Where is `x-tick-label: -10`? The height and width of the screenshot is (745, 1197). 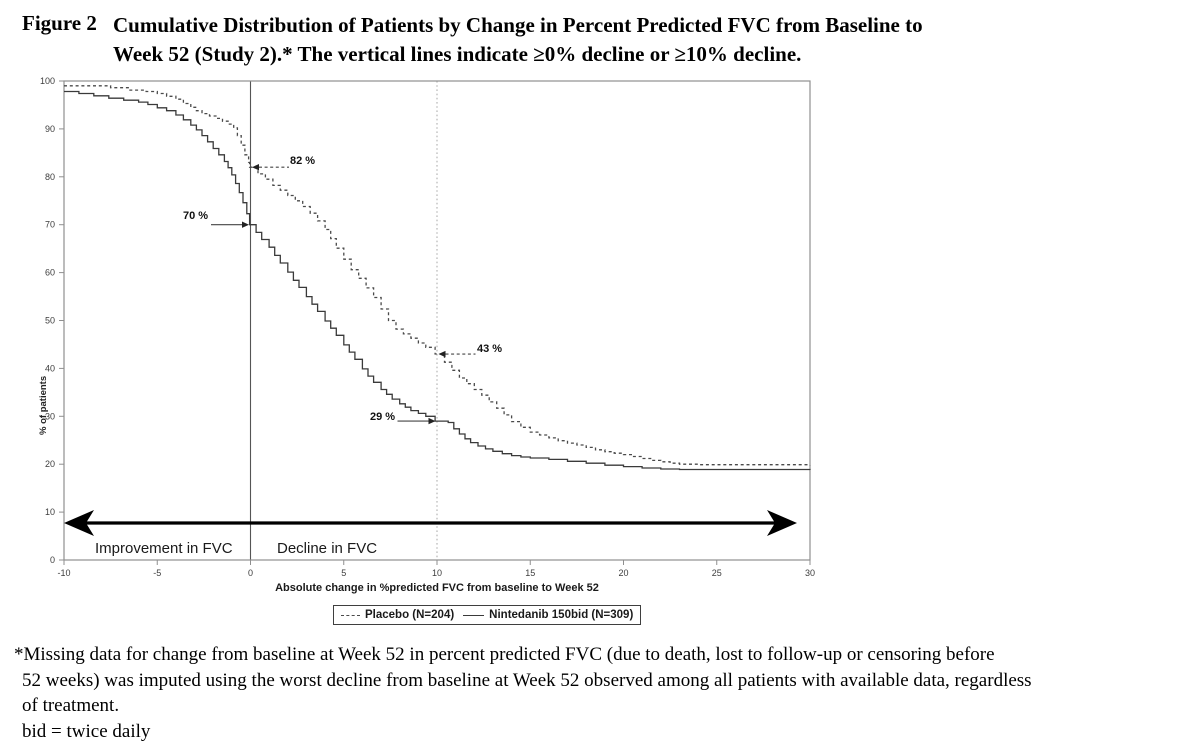
x-tick-label: -10 is located at coordinates (63, 573).